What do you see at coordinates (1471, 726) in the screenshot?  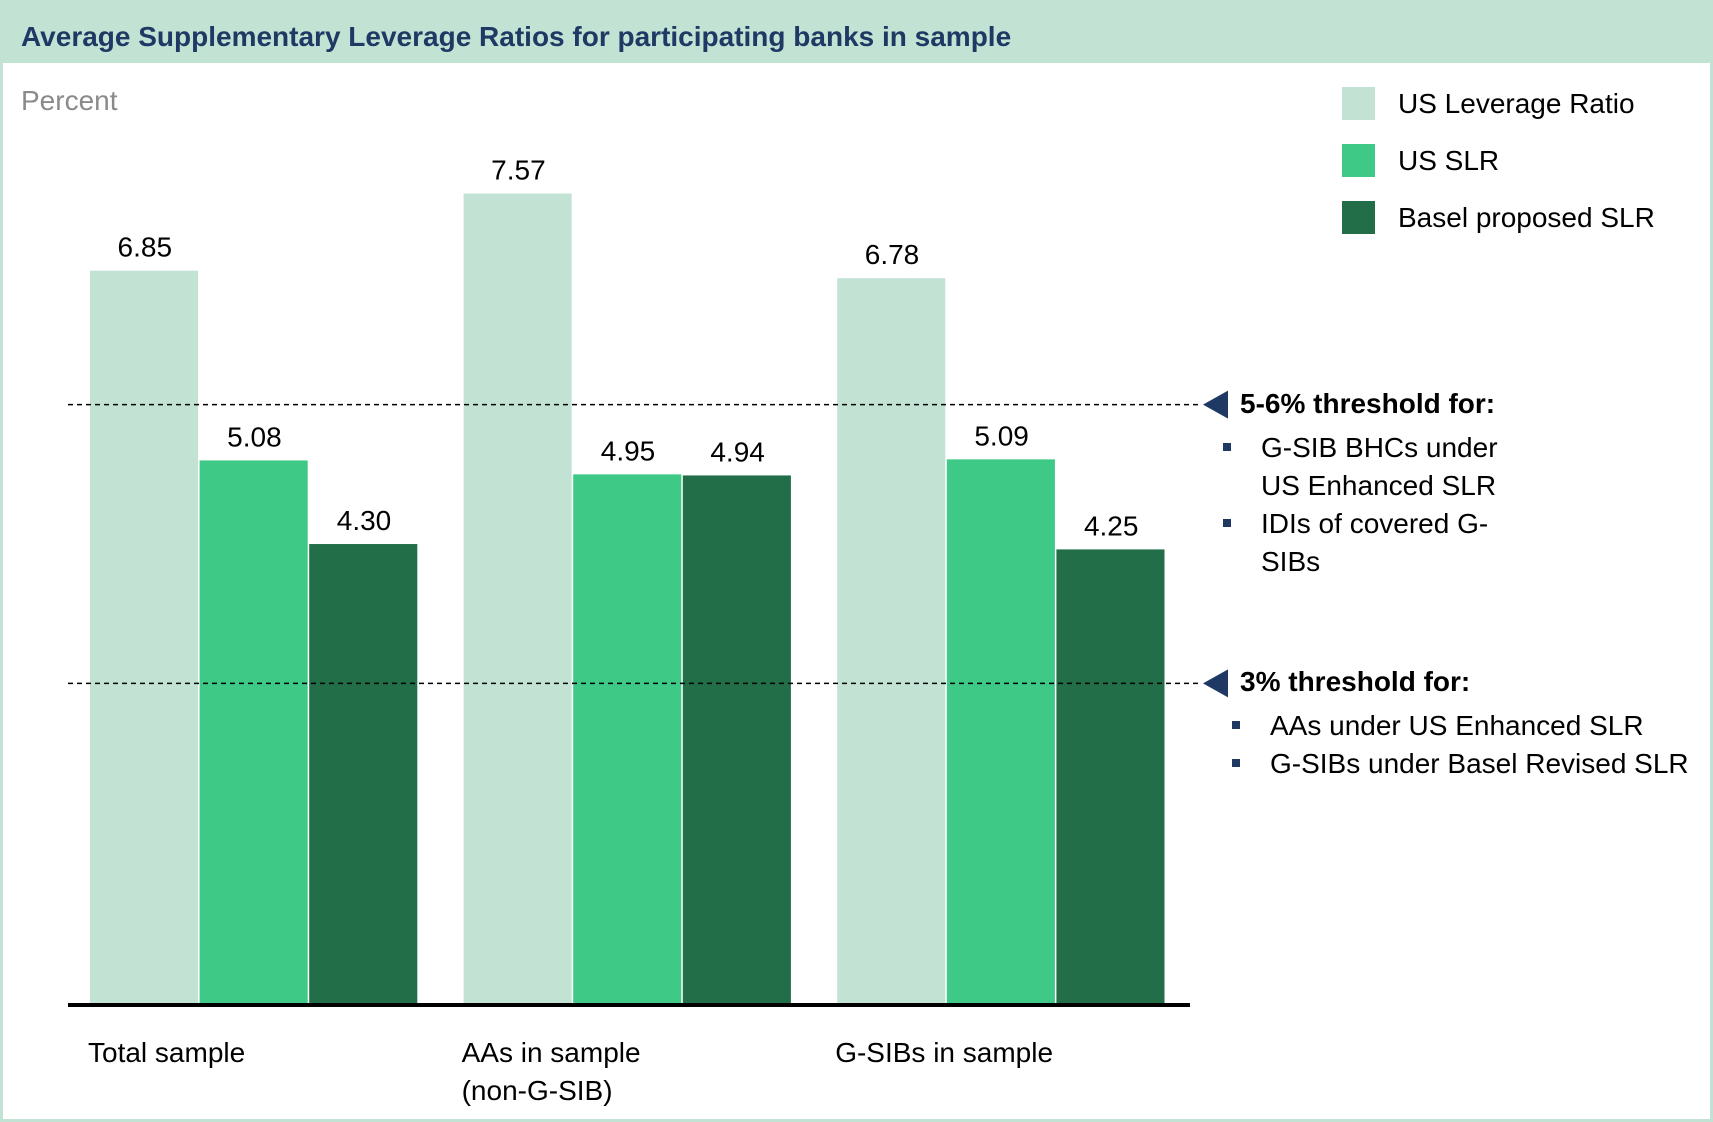 I see `threshold-item: AAs under US Enhanced SLR` at bounding box center [1471, 726].